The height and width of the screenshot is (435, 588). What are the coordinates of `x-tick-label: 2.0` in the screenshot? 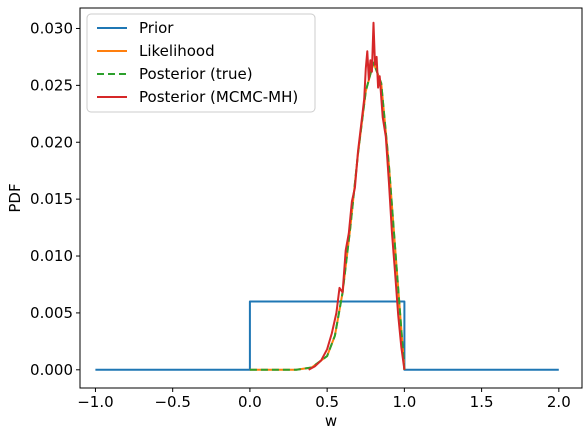 It's located at (559, 402).